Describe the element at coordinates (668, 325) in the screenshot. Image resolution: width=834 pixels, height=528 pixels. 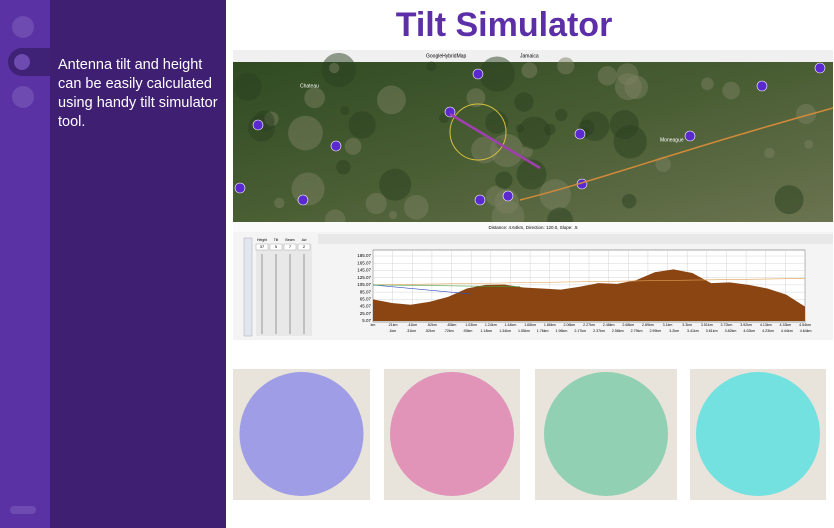
I see `x-tick-label: 3.1km` at that location.